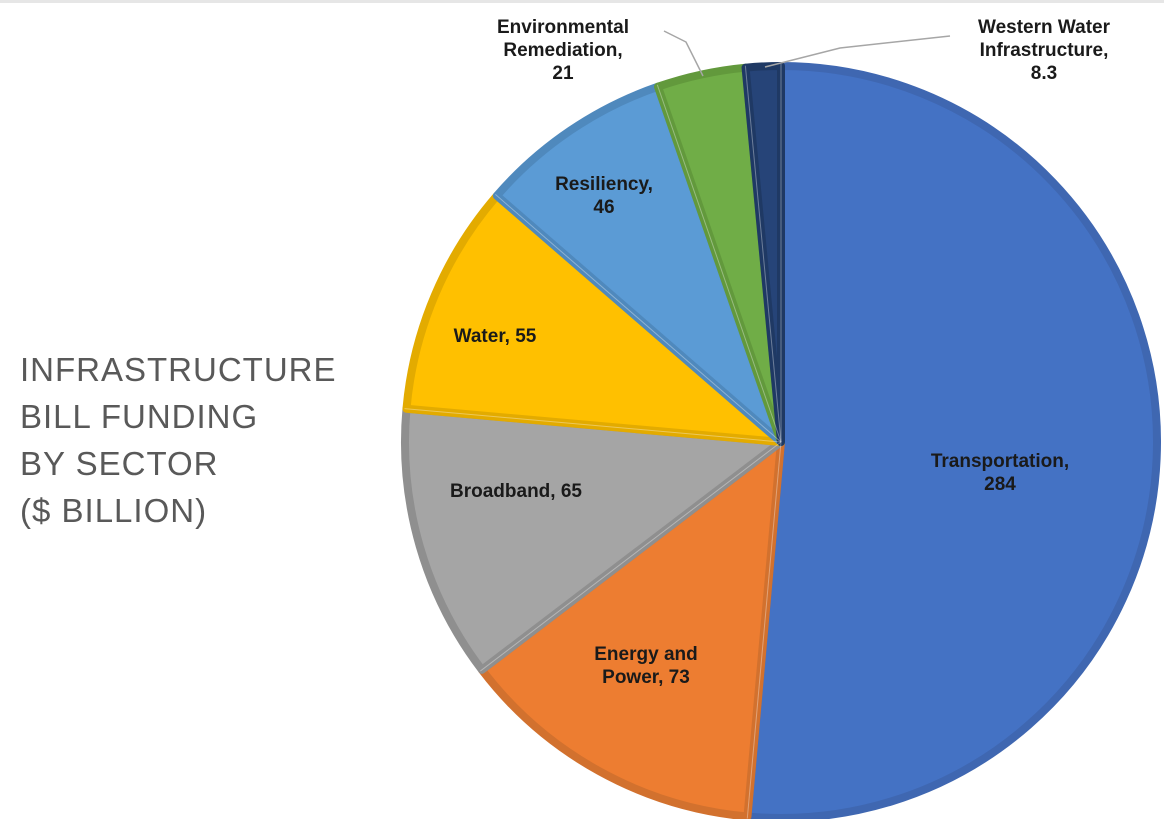 This screenshot has height=819, width=1164. What do you see at coordinates (604, 196) in the screenshot?
I see `data-label-resiliency: Resiliency, 46` at bounding box center [604, 196].